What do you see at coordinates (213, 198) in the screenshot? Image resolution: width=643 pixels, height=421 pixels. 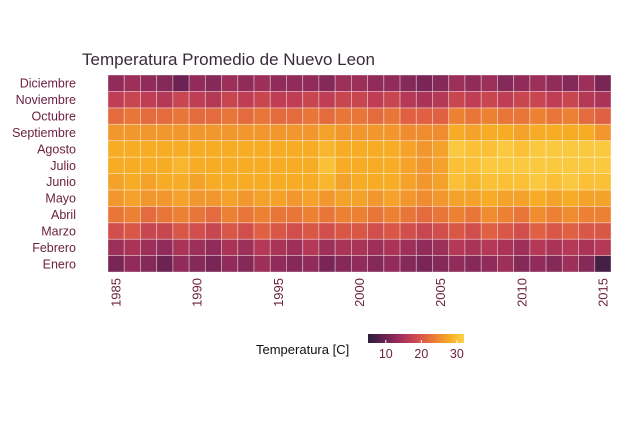 I see `heatmap-cell-mayo-1991` at bounding box center [213, 198].